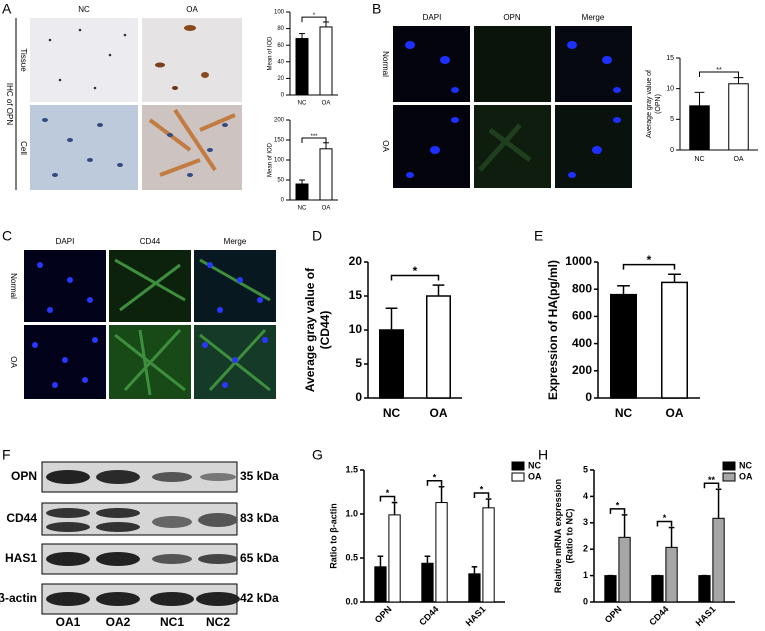 This screenshot has height=631, width=765. I want to click on y-tick-label: 0.0, so click(351, 601).